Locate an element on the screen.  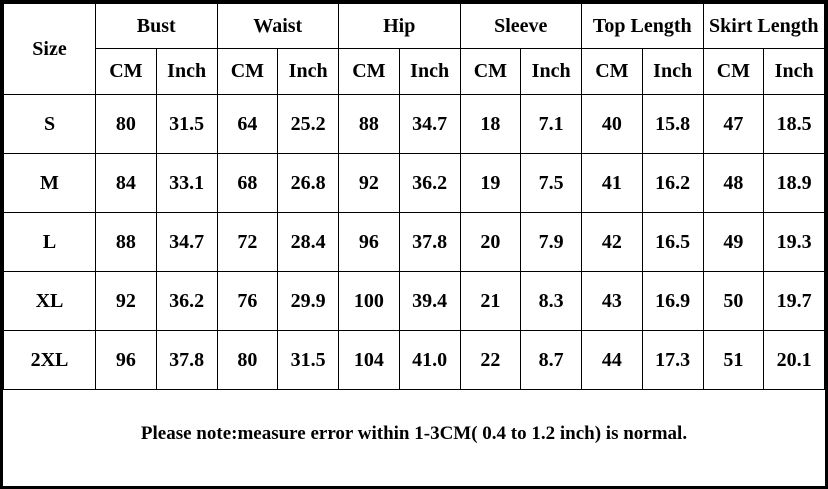
value-cell: 26.8 is located at coordinates (308, 183).